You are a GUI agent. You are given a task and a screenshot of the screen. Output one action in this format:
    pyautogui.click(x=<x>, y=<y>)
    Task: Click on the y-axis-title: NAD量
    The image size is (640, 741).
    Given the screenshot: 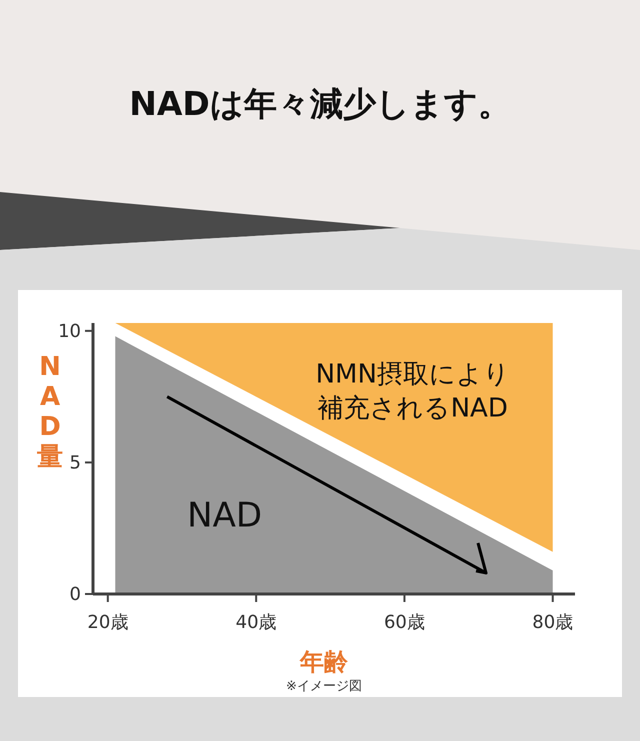 What is the action you would take?
    pyautogui.click(x=49, y=412)
    